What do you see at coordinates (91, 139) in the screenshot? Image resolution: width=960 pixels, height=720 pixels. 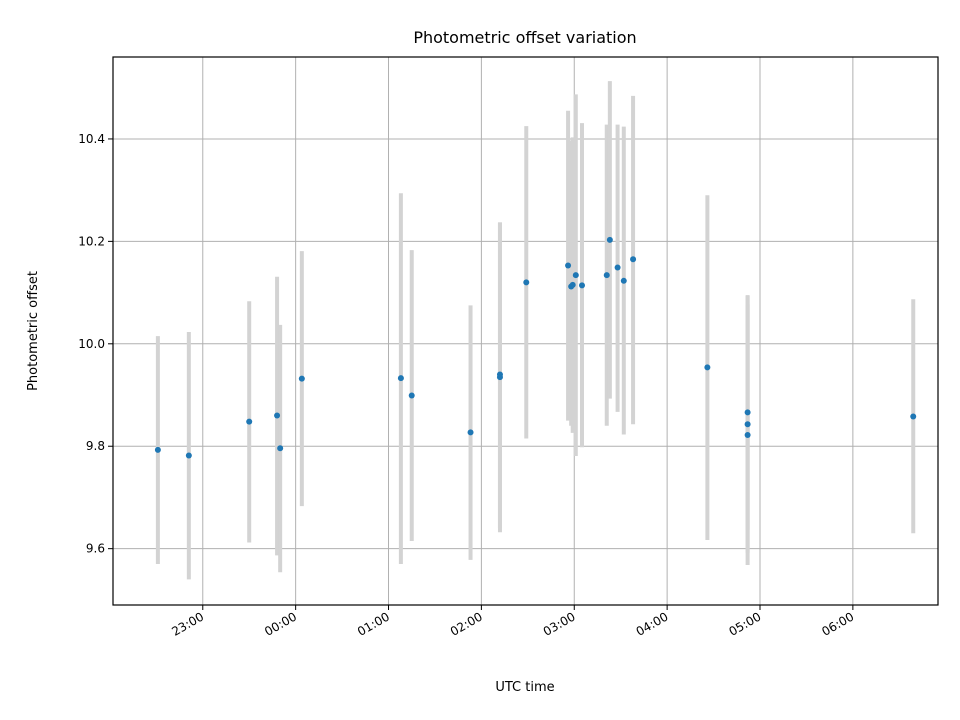 I see `y-tick-label: 10.4` at bounding box center [91, 139].